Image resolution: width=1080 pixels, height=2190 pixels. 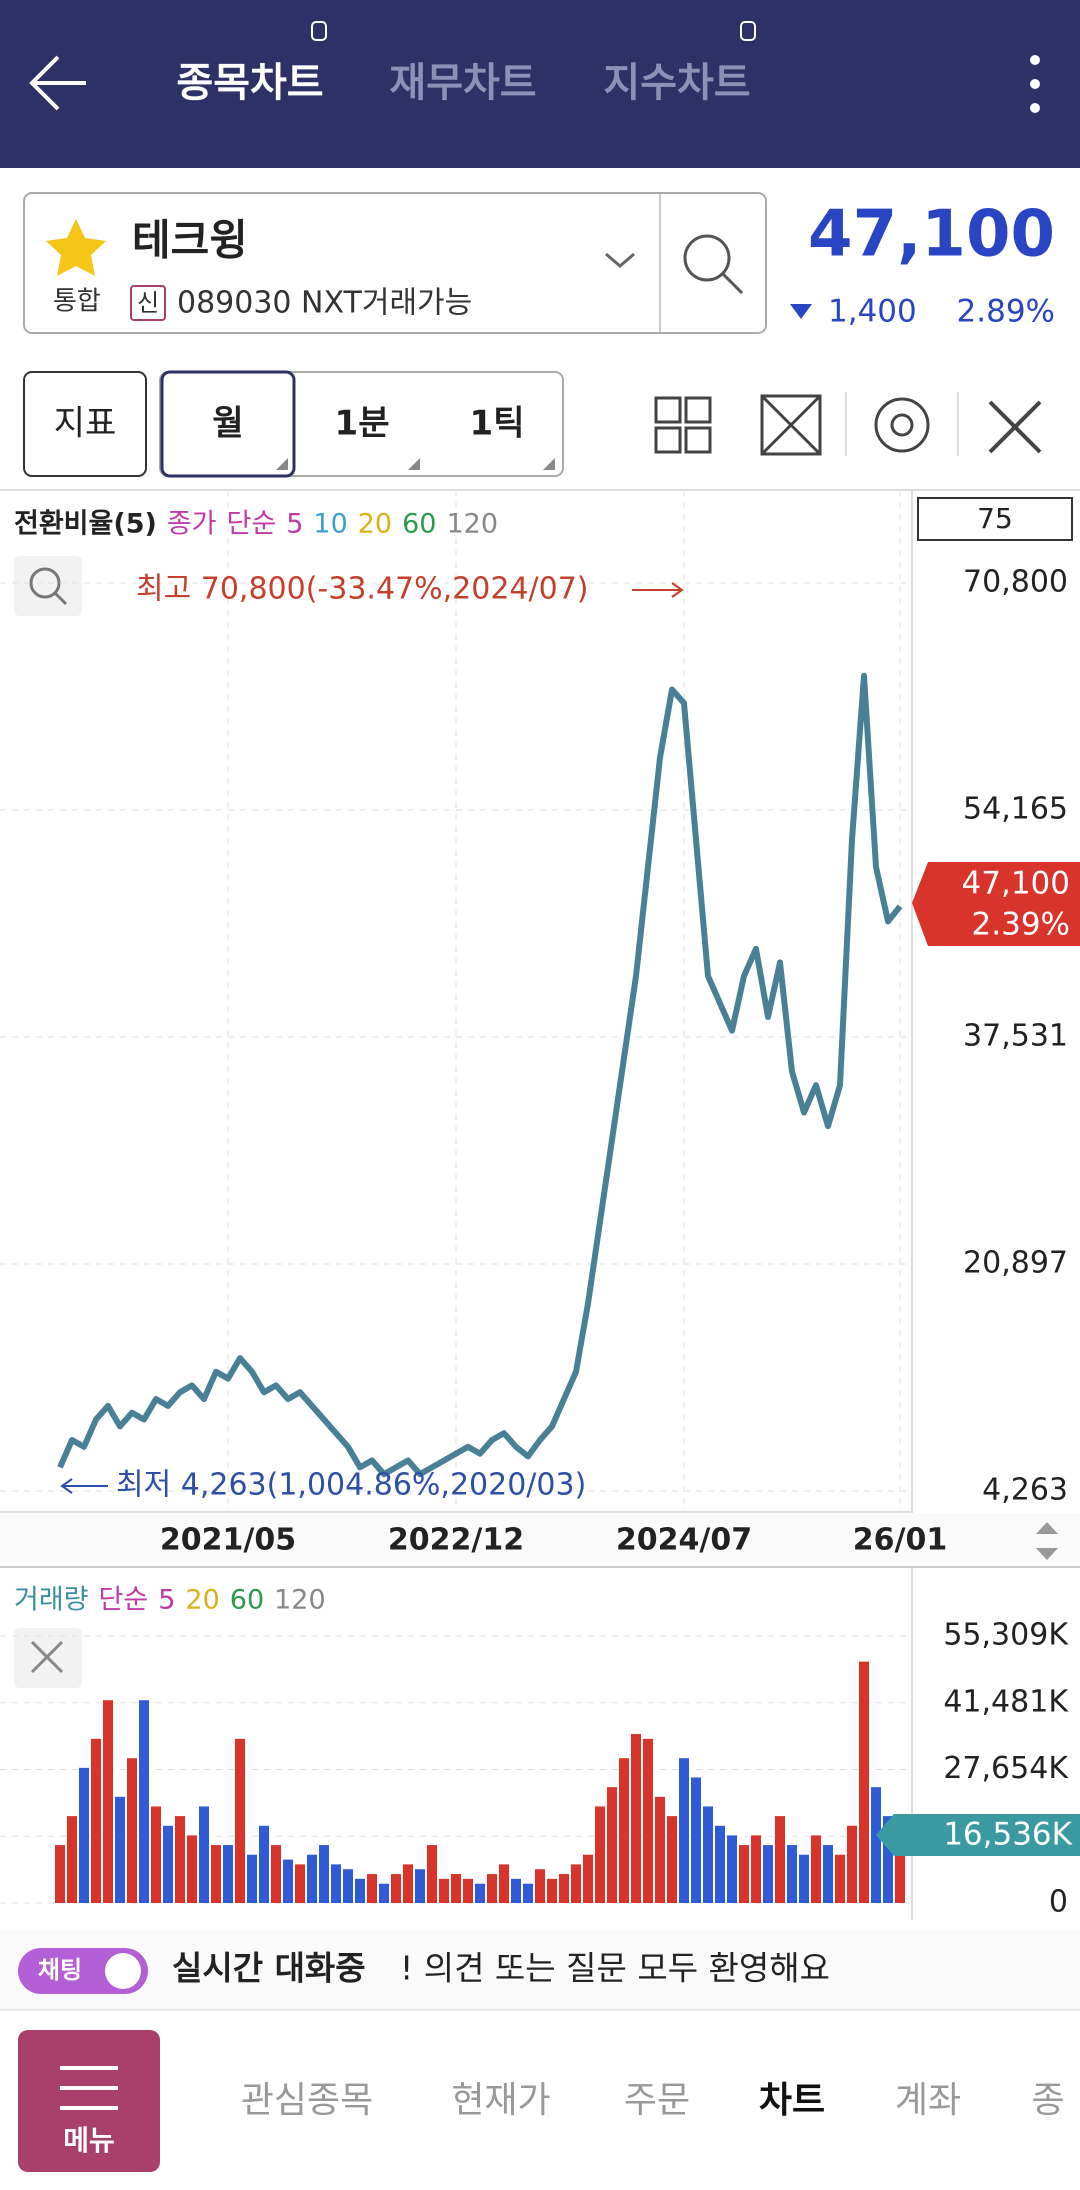 What do you see at coordinates (1015, 1263) in the screenshot?
I see `y-tick-label: 20,897` at bounding box center [1015, 1263].